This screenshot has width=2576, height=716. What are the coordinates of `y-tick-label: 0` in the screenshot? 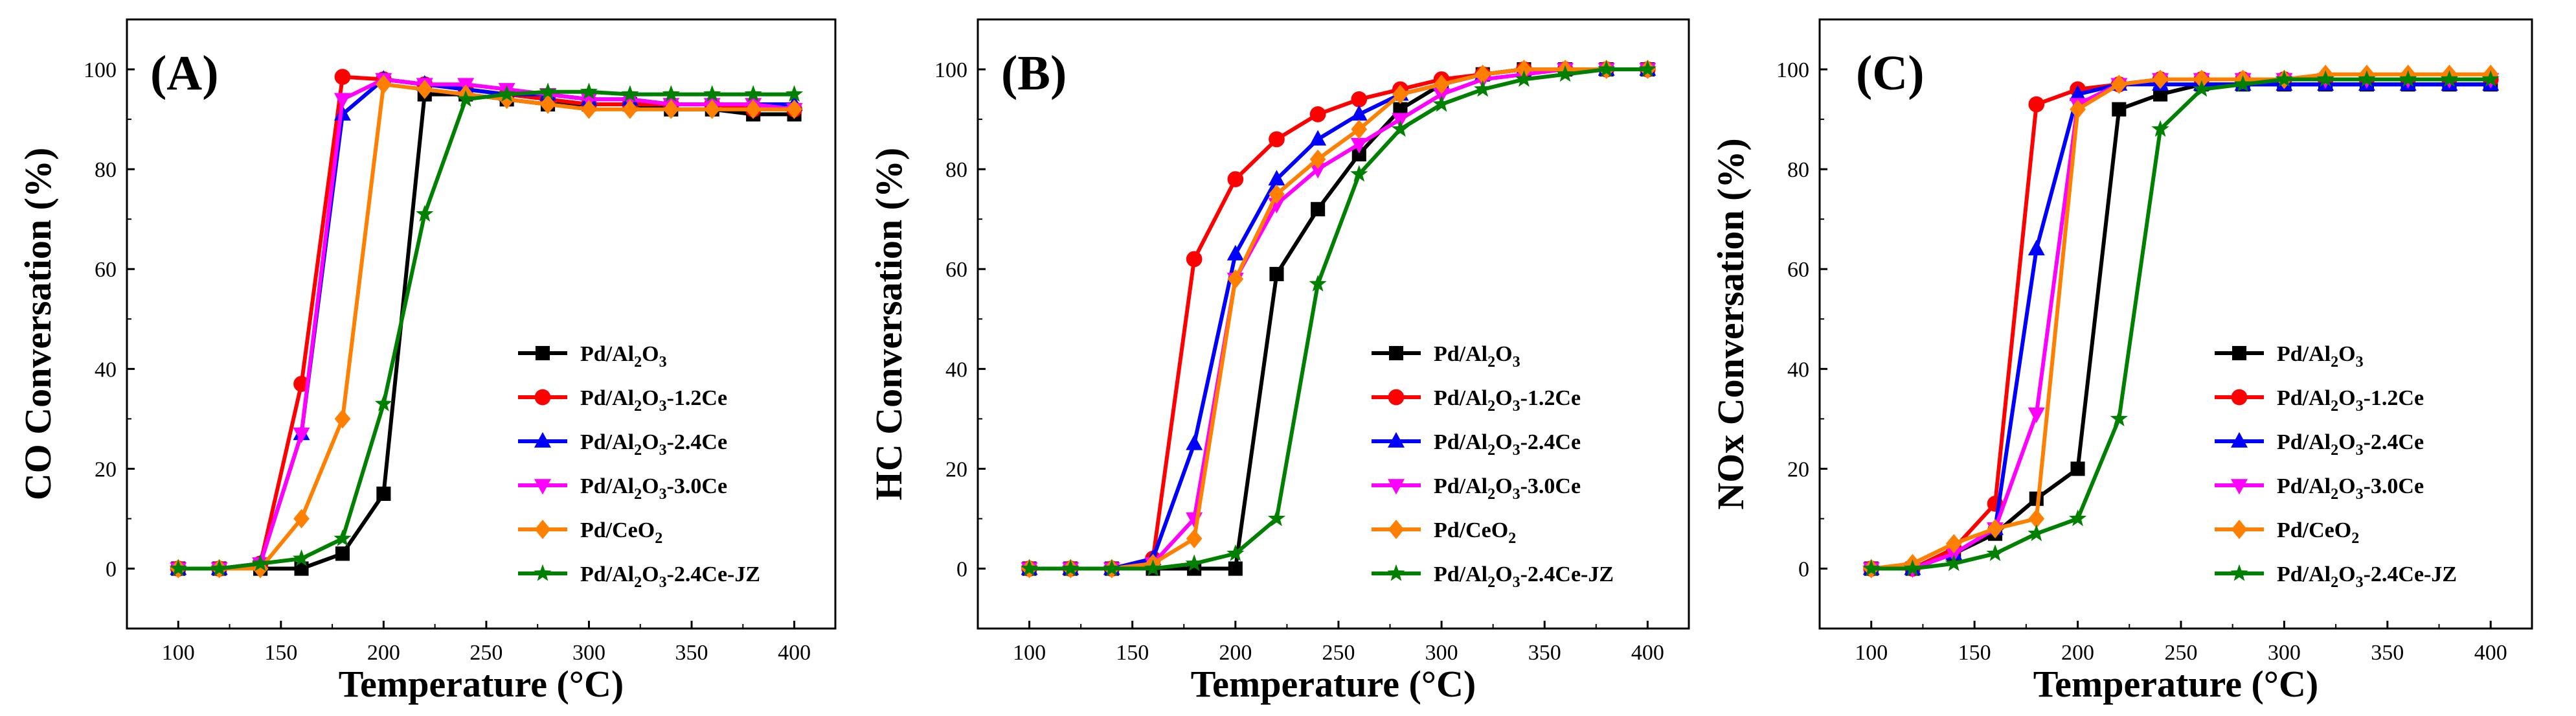 It's located at (111, 570).